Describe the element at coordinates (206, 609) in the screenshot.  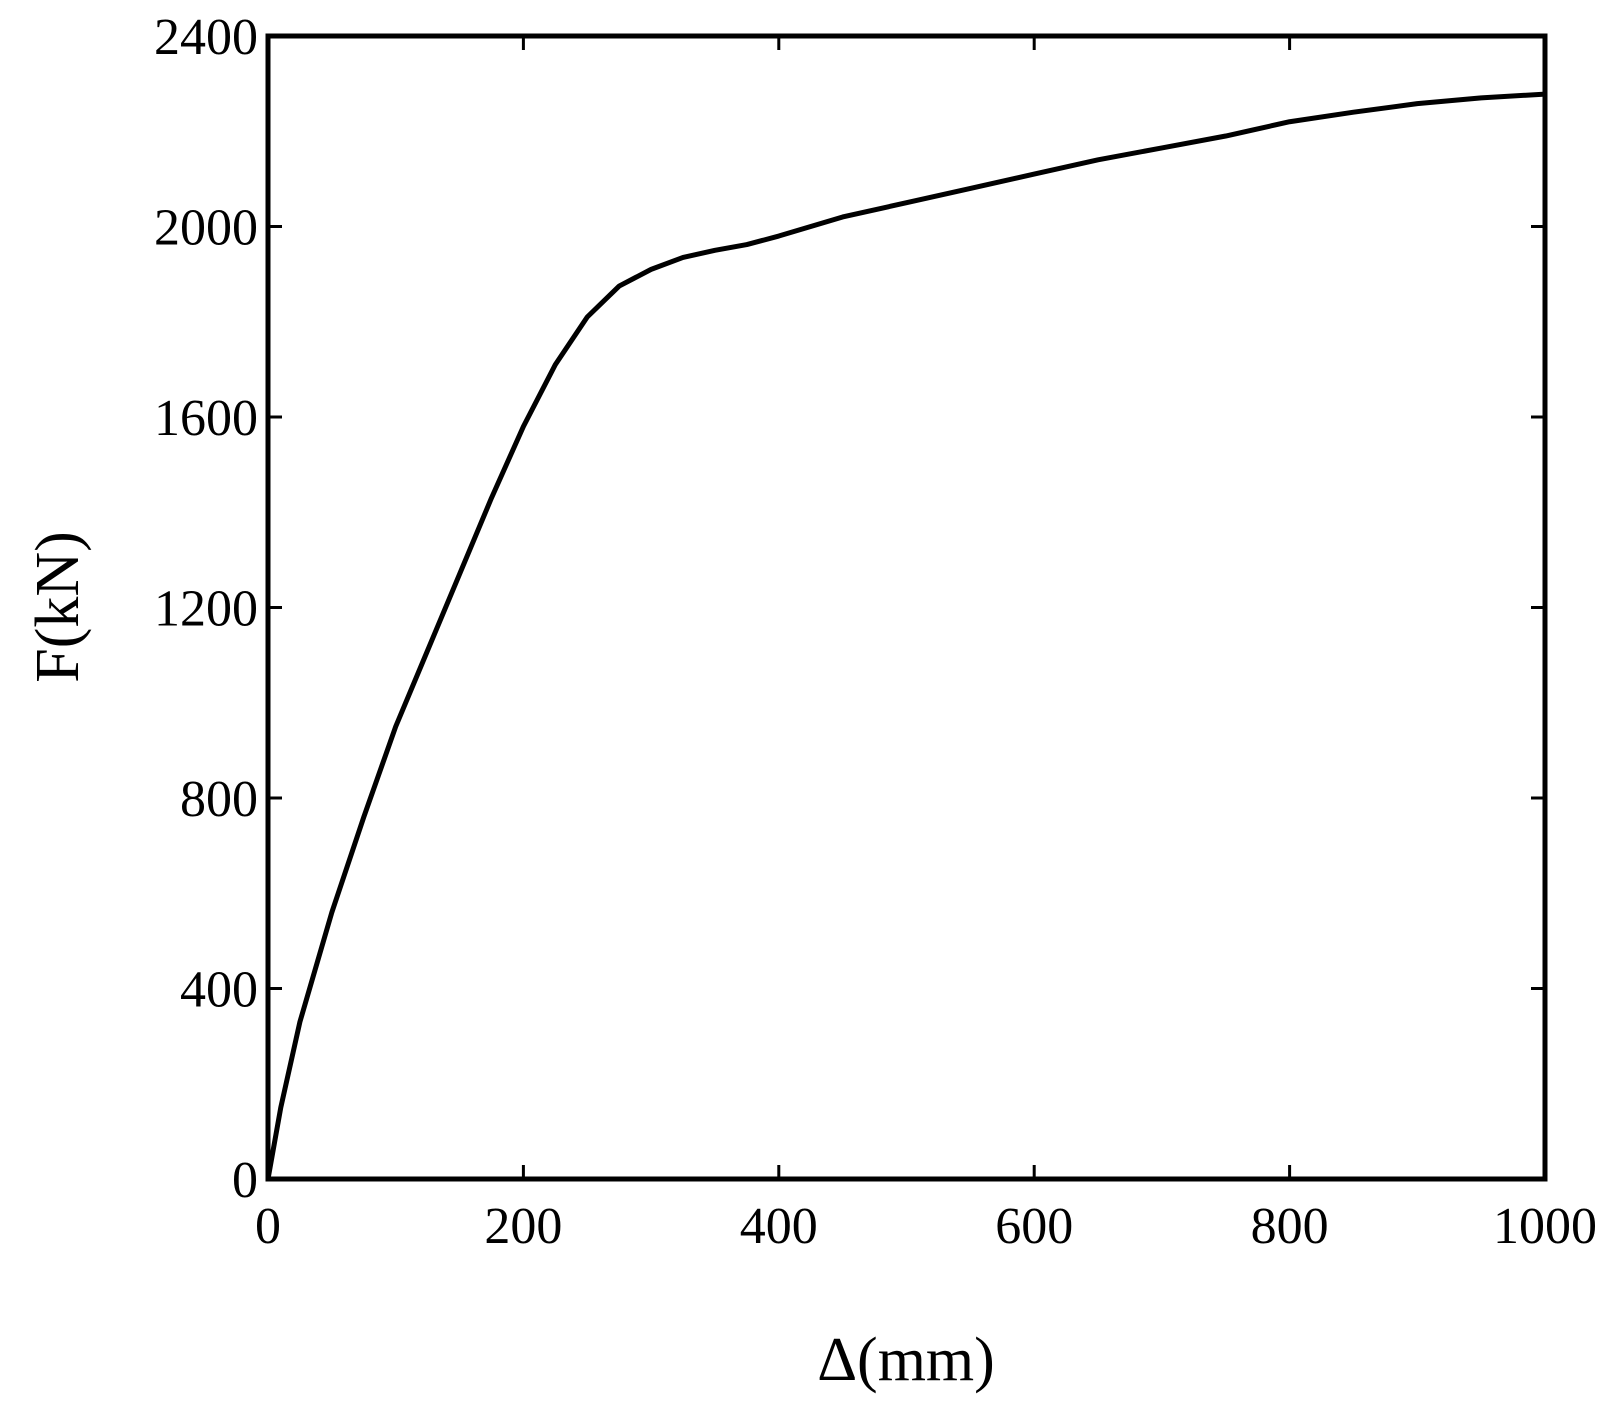
I see `y-tick-label: 1200` at that location.